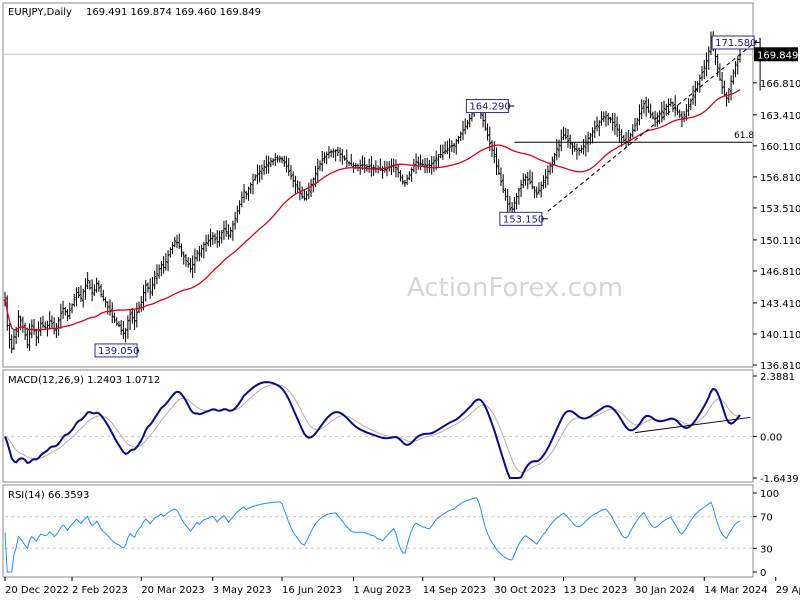 The image size is (800, 604). I want to click on y-tick-label: 163.410, so click(780, 116).